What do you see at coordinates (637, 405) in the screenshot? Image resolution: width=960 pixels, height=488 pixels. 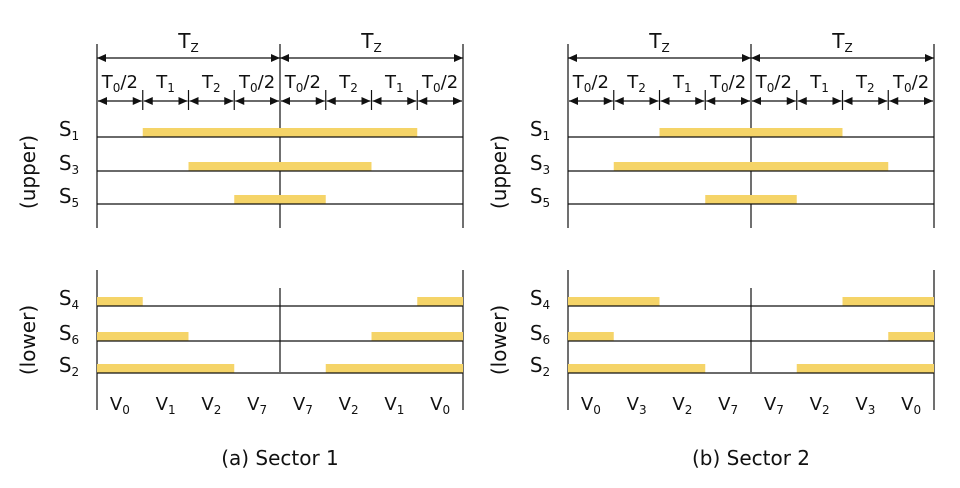 I see `vector-label-1: V3` at bounding box center [637, 405].